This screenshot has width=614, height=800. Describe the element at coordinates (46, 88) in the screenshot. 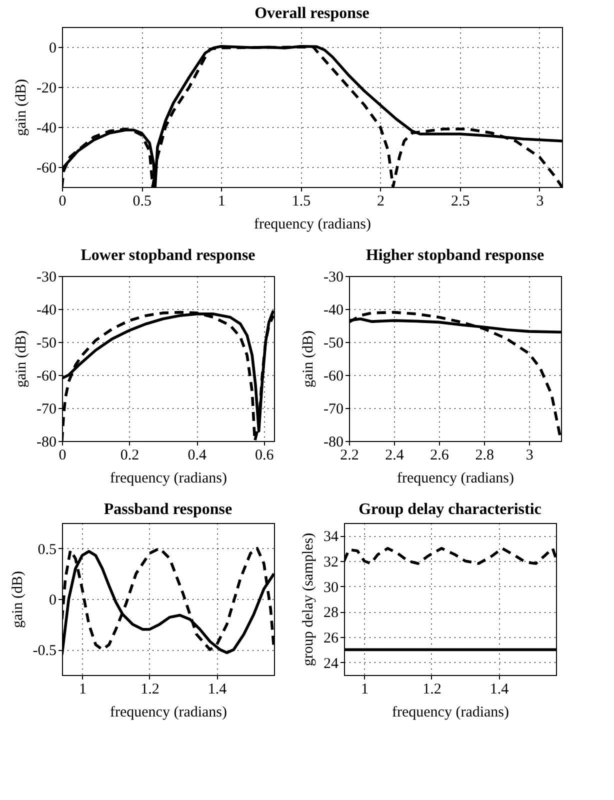

I see `y-tick-label: -20` at that location.